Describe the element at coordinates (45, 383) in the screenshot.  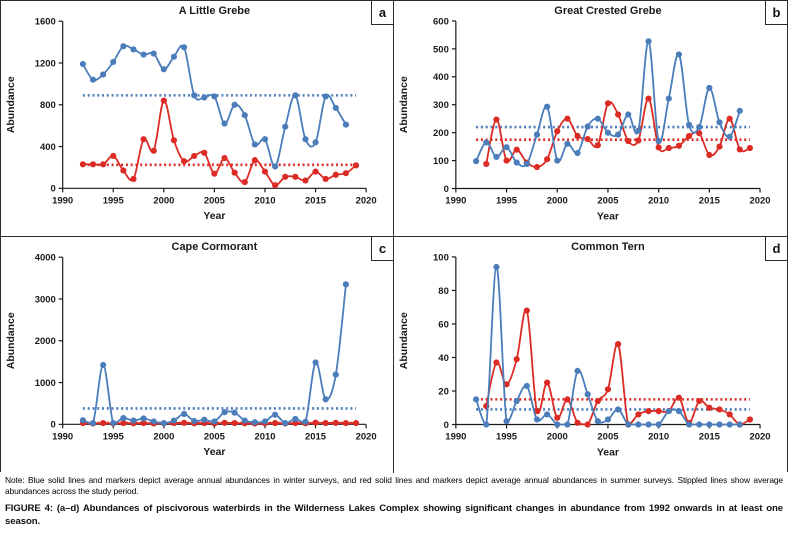
I see `svg-text: 1000` at that location.